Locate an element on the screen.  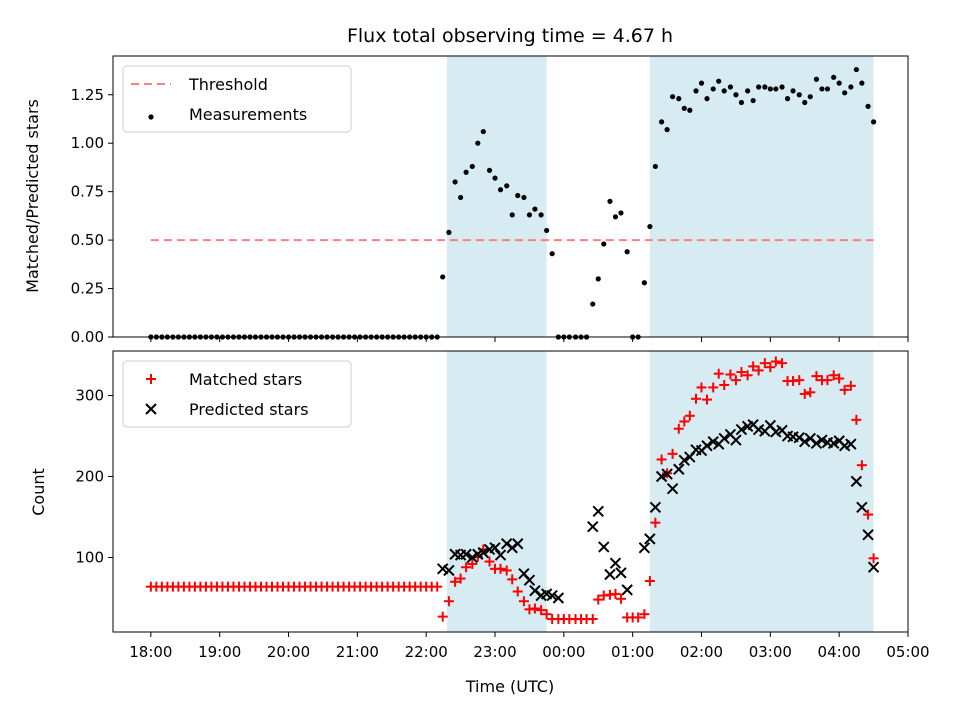
legend-label: Predicted stars is located at coordinates (249, 409).